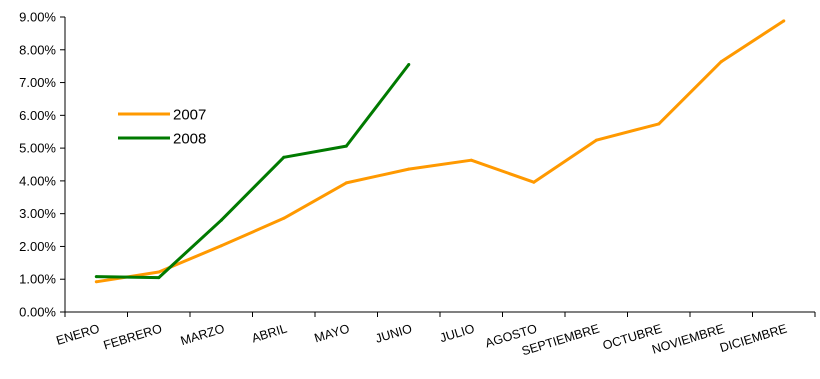  Describe the element at coordinates (753, 338) in the screenshot. I see `x-tick-label: DICIEMBRE` at that location.